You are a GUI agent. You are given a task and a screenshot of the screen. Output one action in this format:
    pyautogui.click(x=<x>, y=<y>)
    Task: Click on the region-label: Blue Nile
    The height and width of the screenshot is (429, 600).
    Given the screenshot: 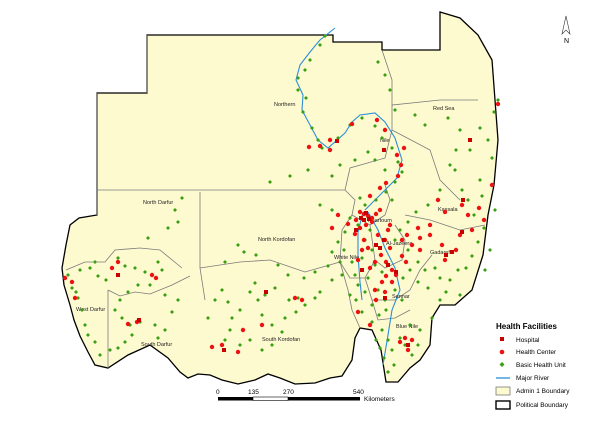 What is the action you would take?
    pyautogui.click(x=407, y=327)
    